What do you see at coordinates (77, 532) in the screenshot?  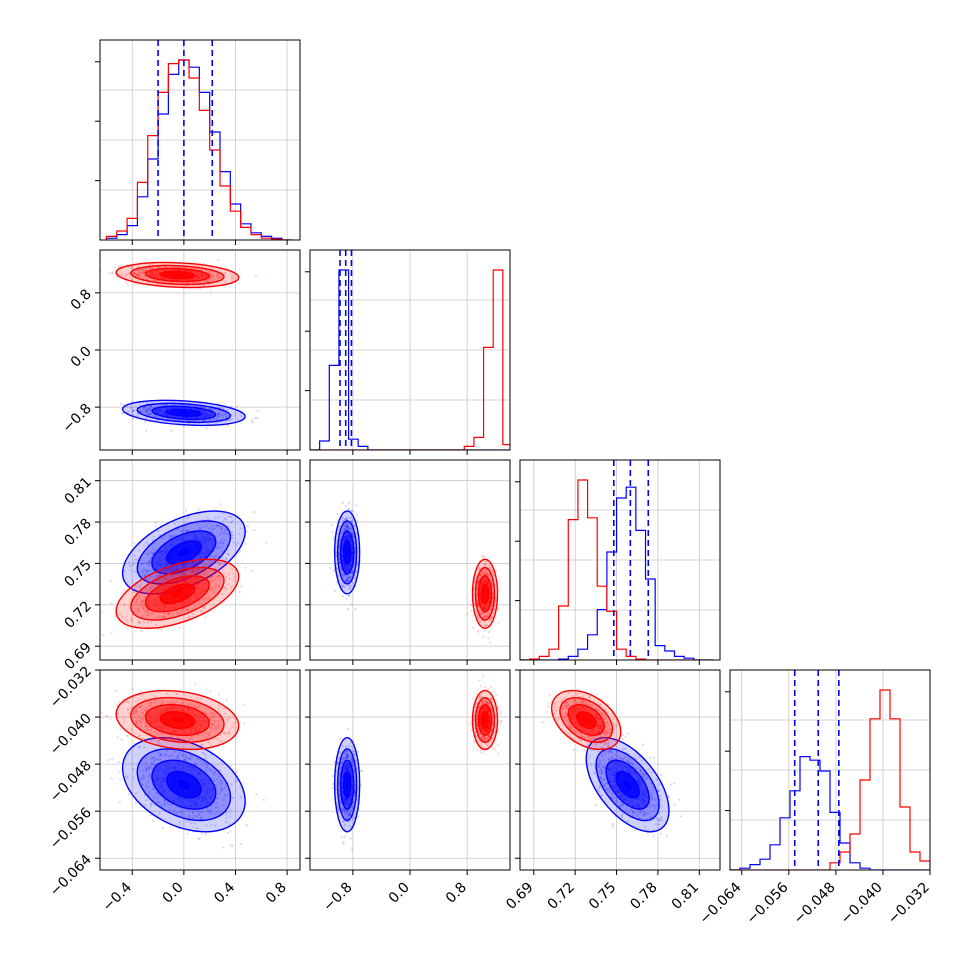 I see `y-tick-label-2: 0.78` at bounding box center [77, 532].